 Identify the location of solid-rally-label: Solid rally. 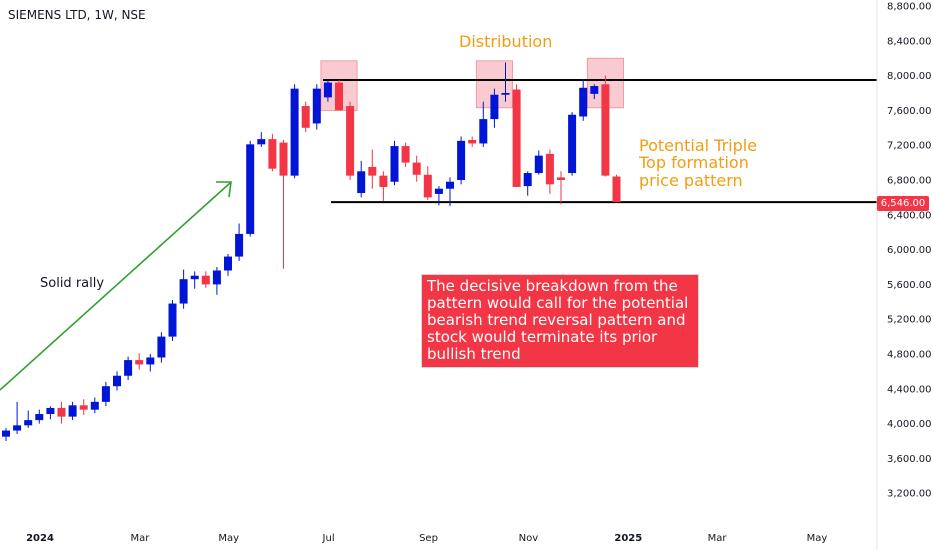
(72, 283).